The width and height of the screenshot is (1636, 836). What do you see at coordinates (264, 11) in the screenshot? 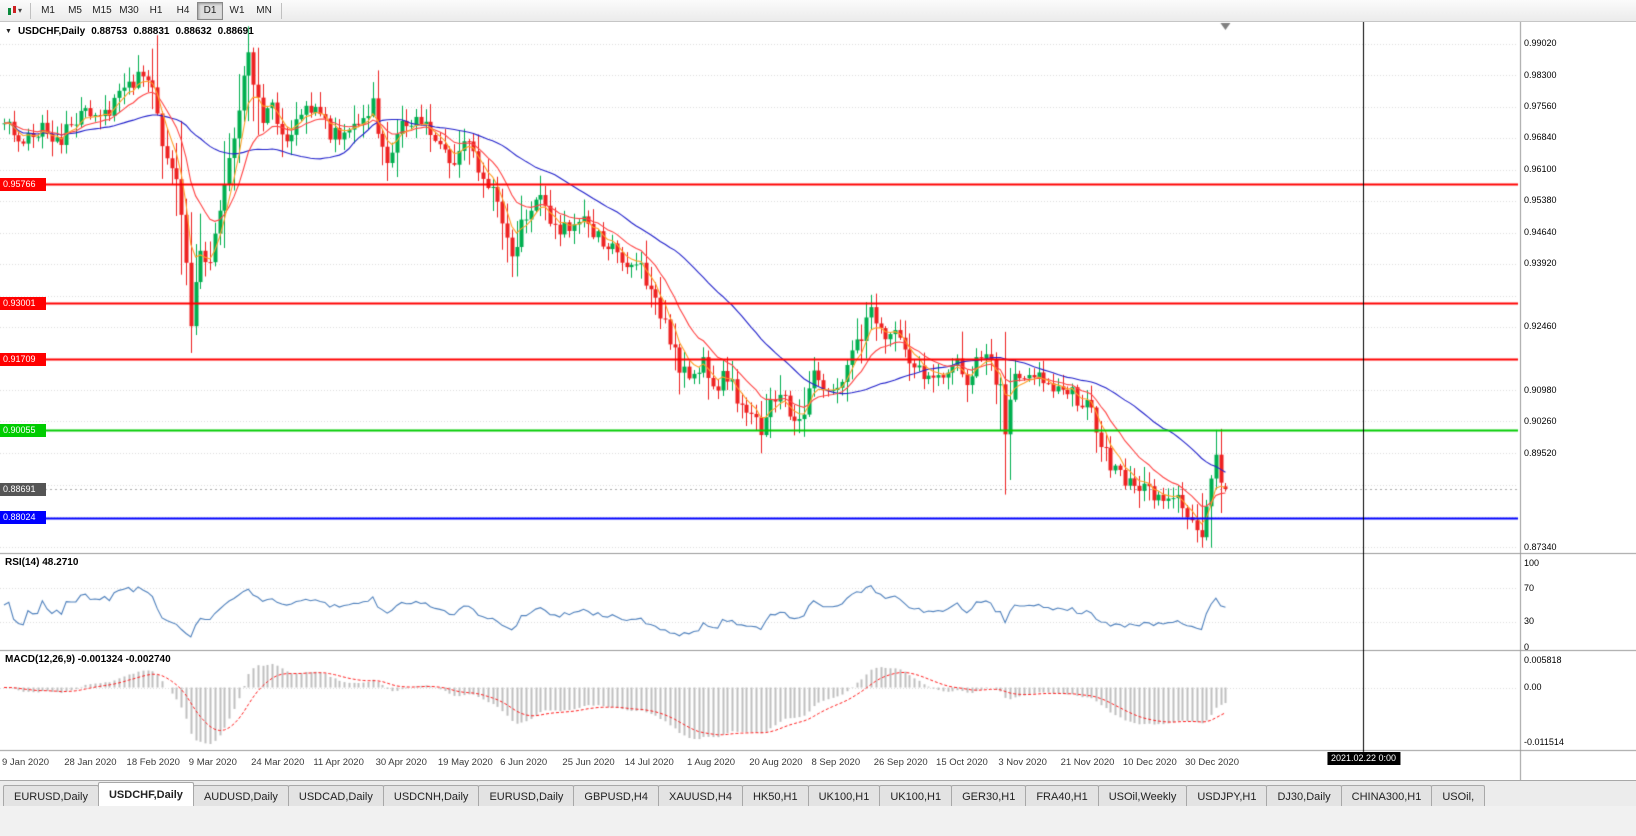
I see `timeframe-button-mn: MN` at bounding box center [264, 11].